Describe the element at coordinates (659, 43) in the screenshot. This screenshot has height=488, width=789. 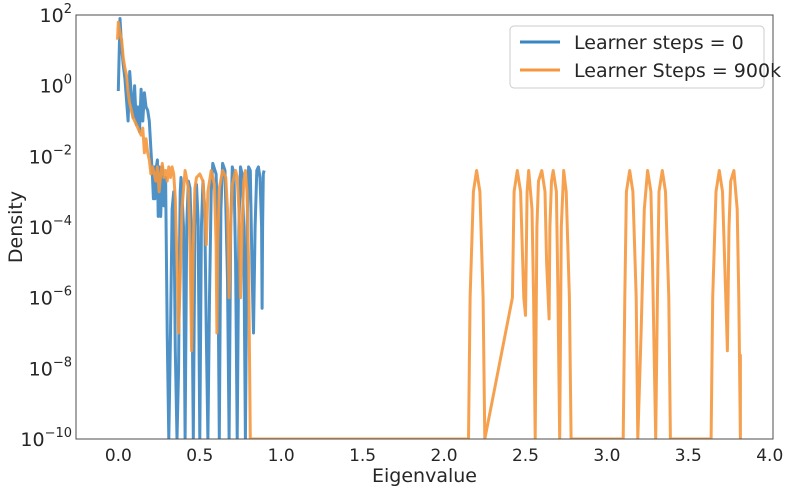
I see `legend-label-1: Learner steps = 0` at that location.